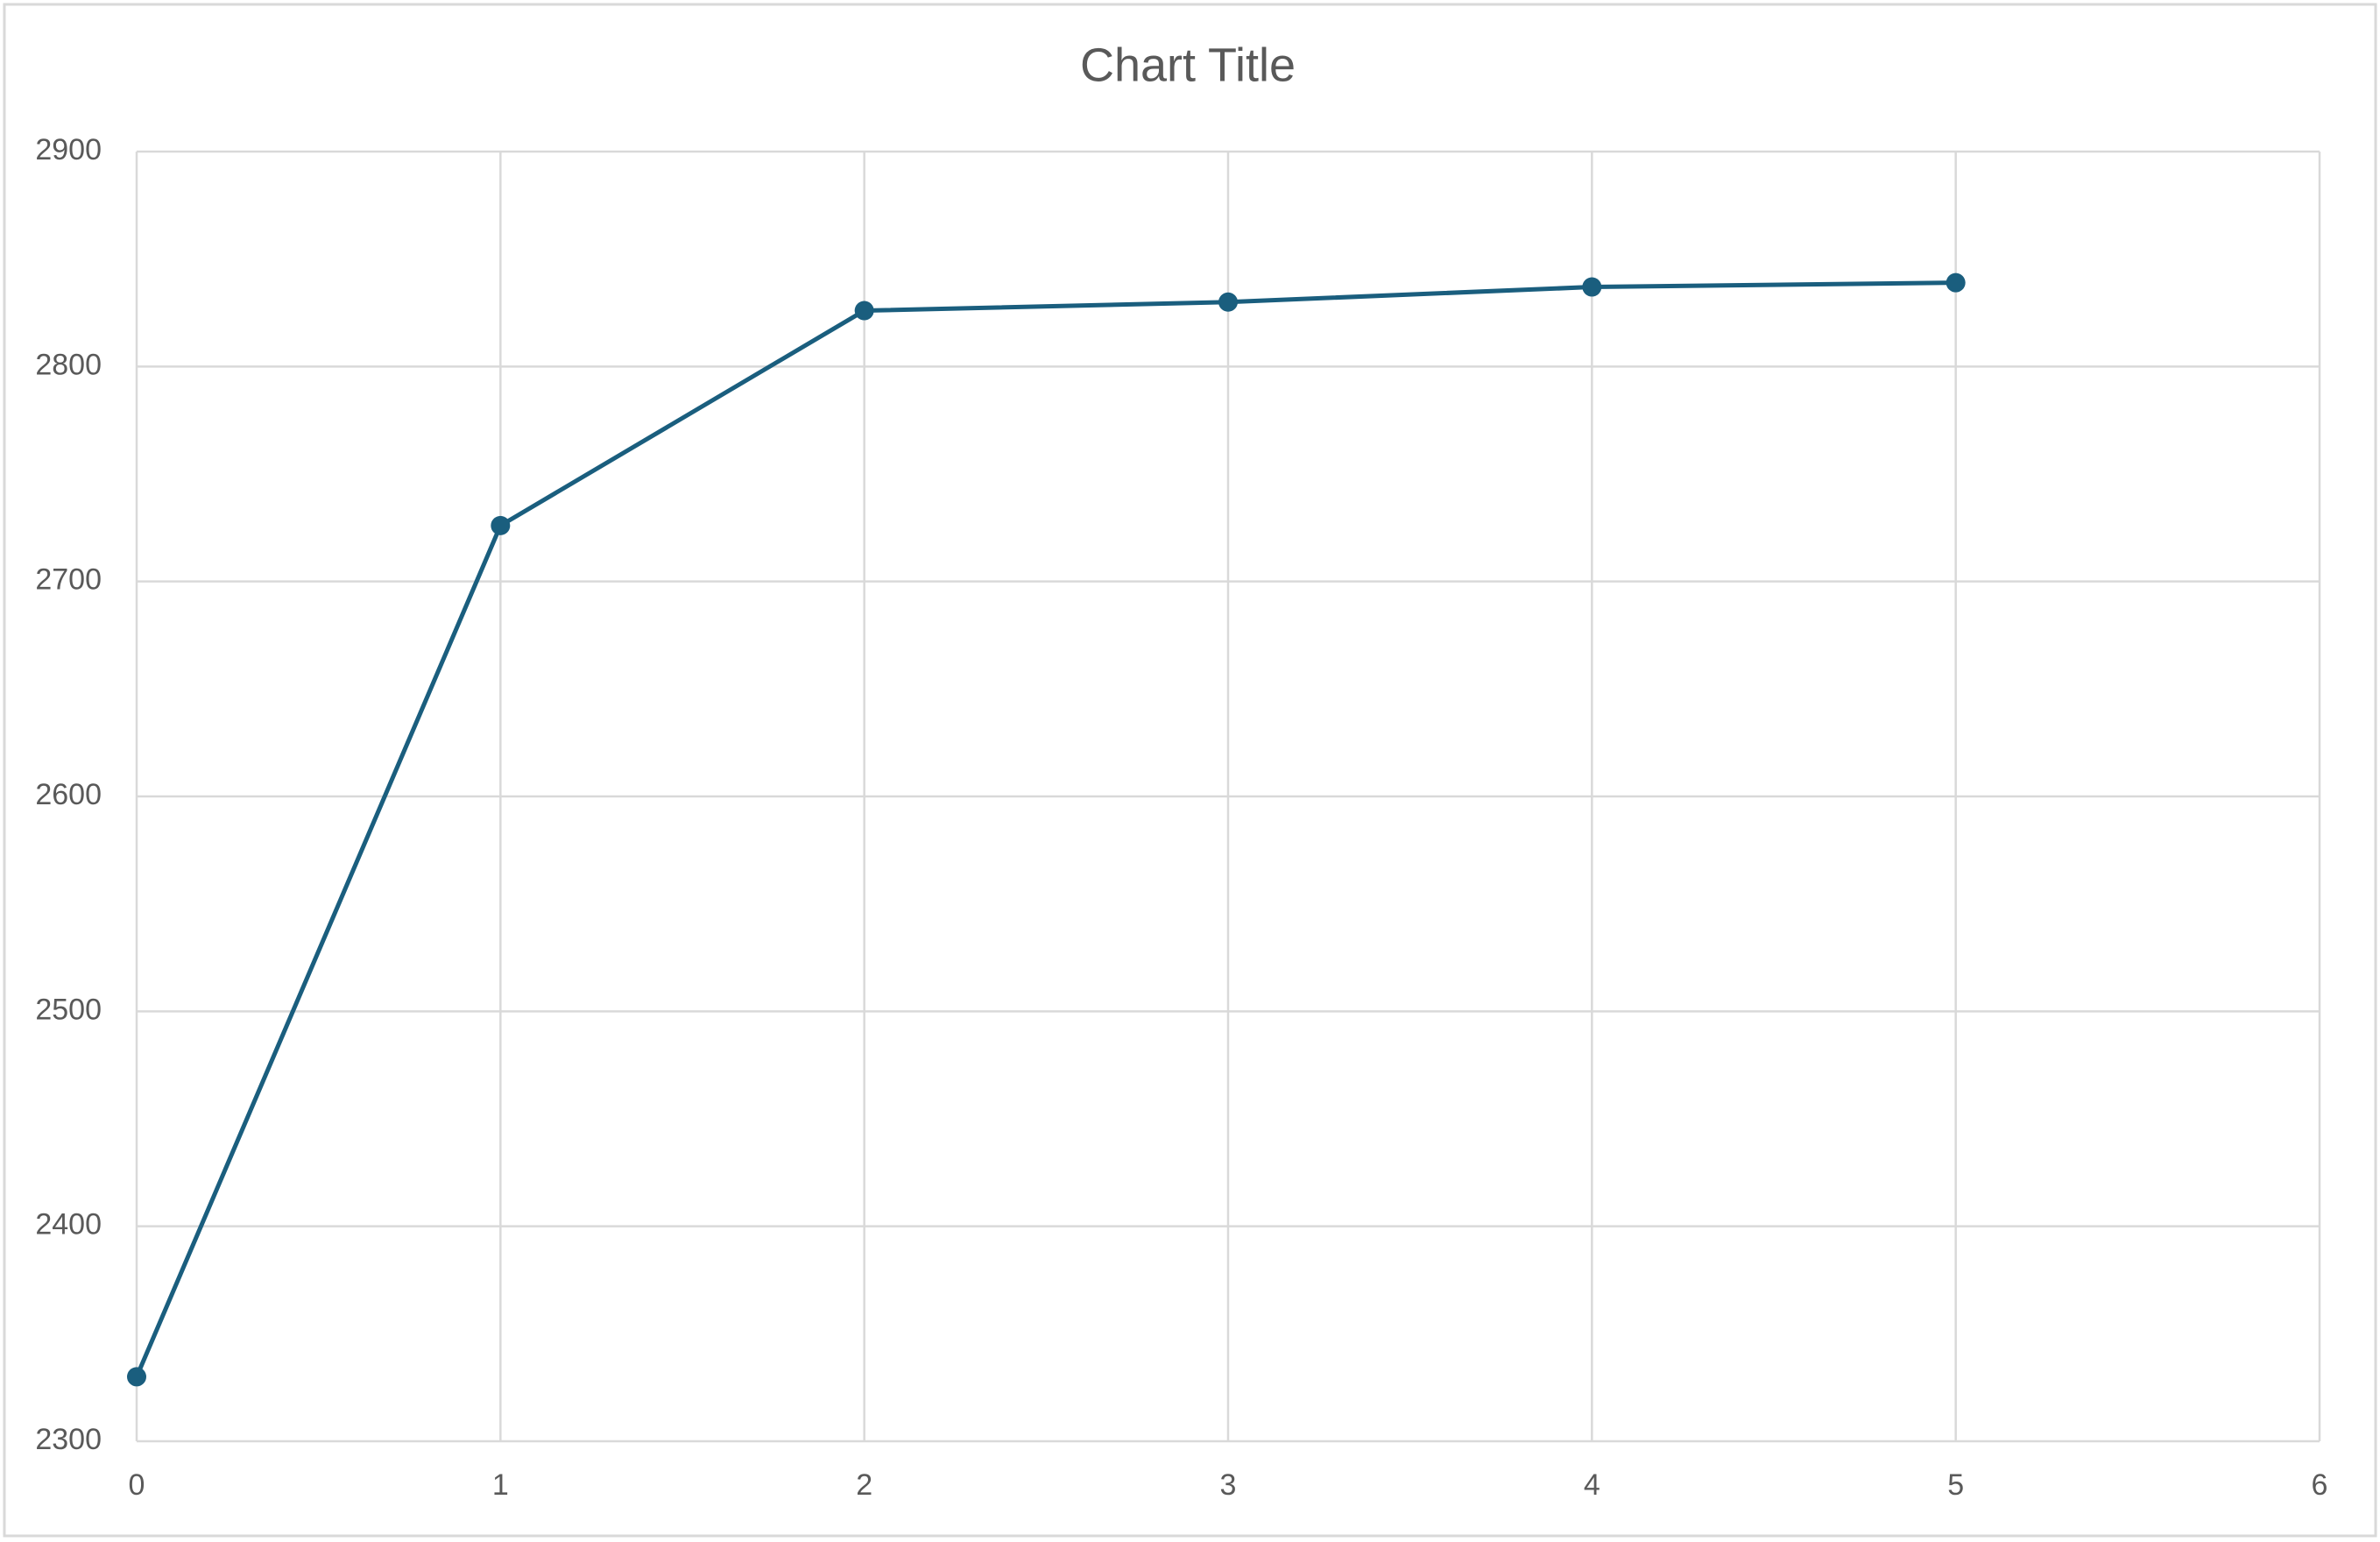 The image size is (2380, 1542). What do you see at coordinates (864, 1485) in the screenshot?
I see `x-tick-label: 2` at bounding box center [864, 1485].